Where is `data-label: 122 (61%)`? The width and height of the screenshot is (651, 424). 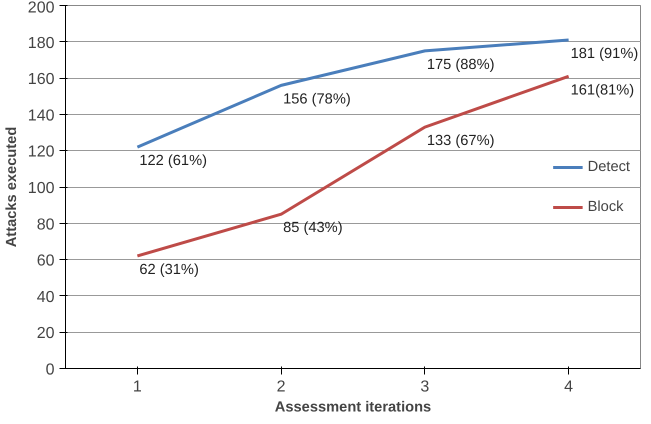
data-label: 122 (61%) is located at coordinates (173, 161).